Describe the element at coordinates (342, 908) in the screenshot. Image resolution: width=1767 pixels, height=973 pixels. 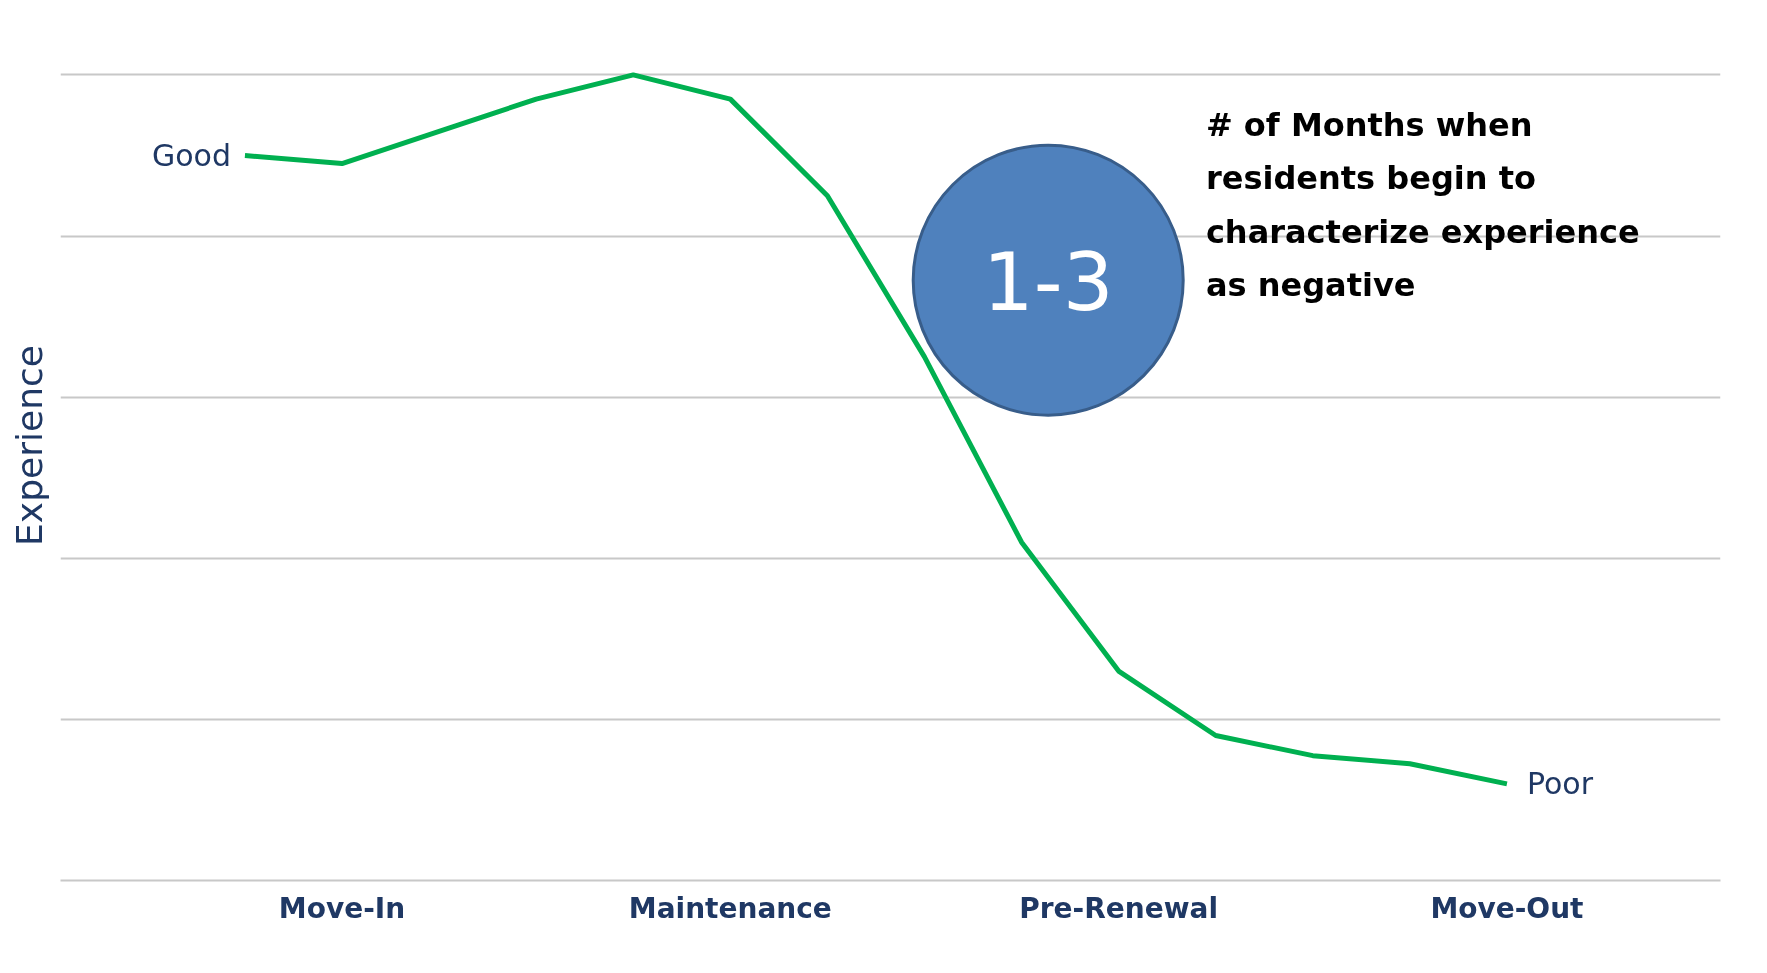
I see `x-tick-label: Move-In` at that location.